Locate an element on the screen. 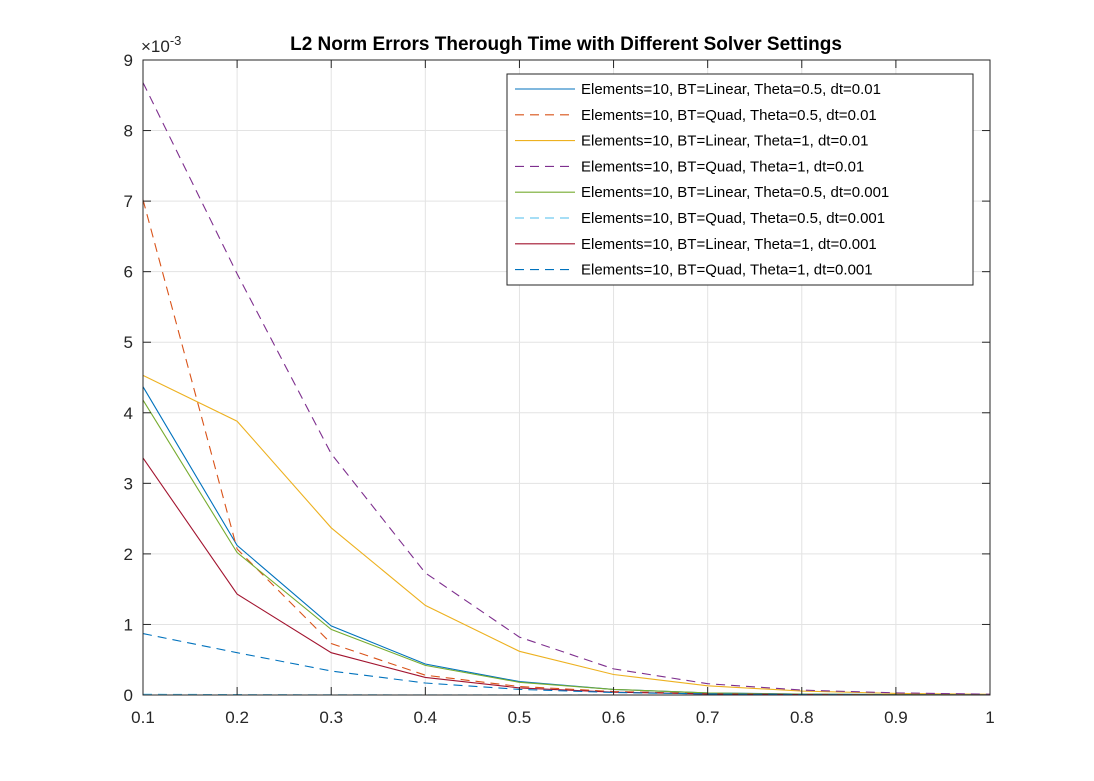 This screenshot has height=781, width=1094. y-tick-label: 3 is located at coordinates (128, 483).